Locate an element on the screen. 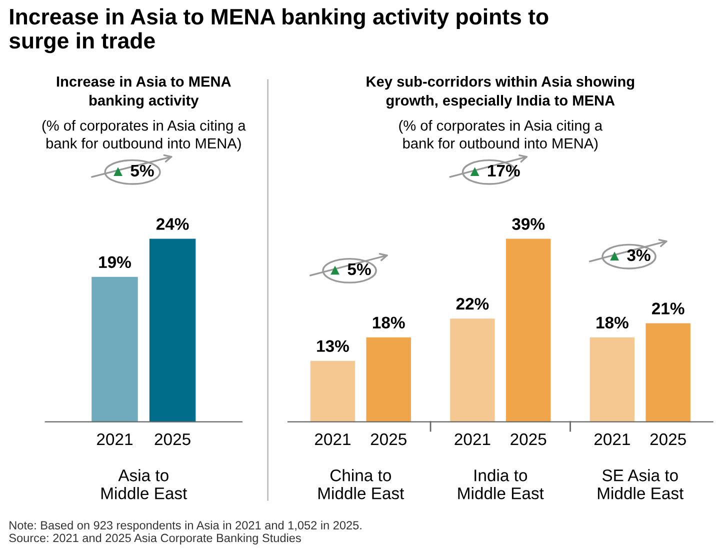  annotation: ▲ 3% is located at coordinates (630, 255).